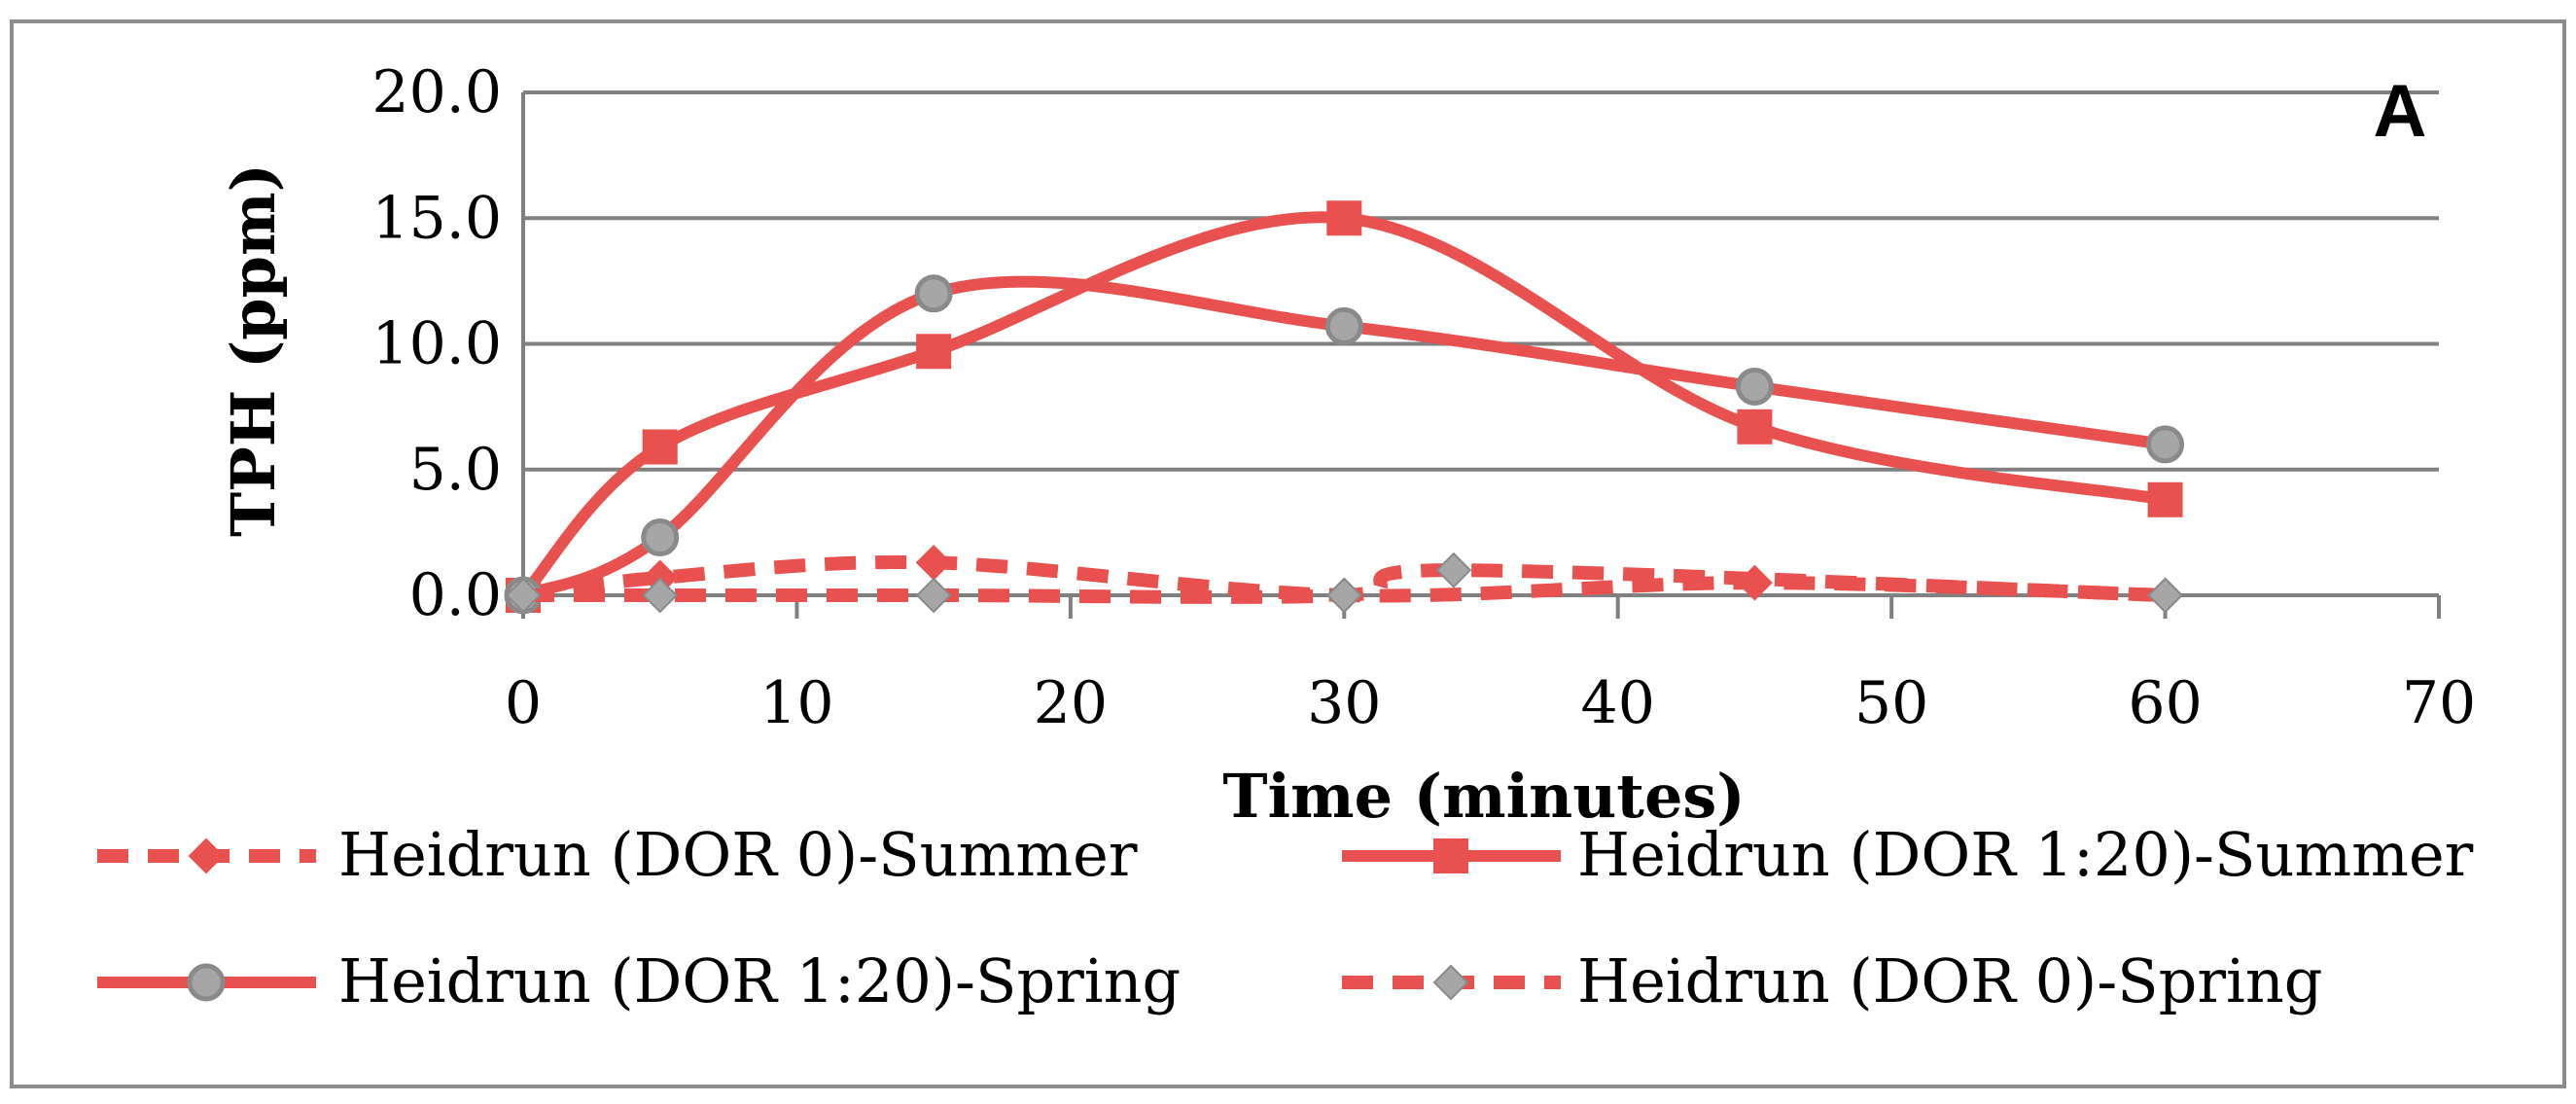 The width and height of the screenshot is (2576, 1104). What do you see at coordinates (456, 470) in the screenshot?
I see `y-tick-label: 5.0` at bounding box center [456, 470].